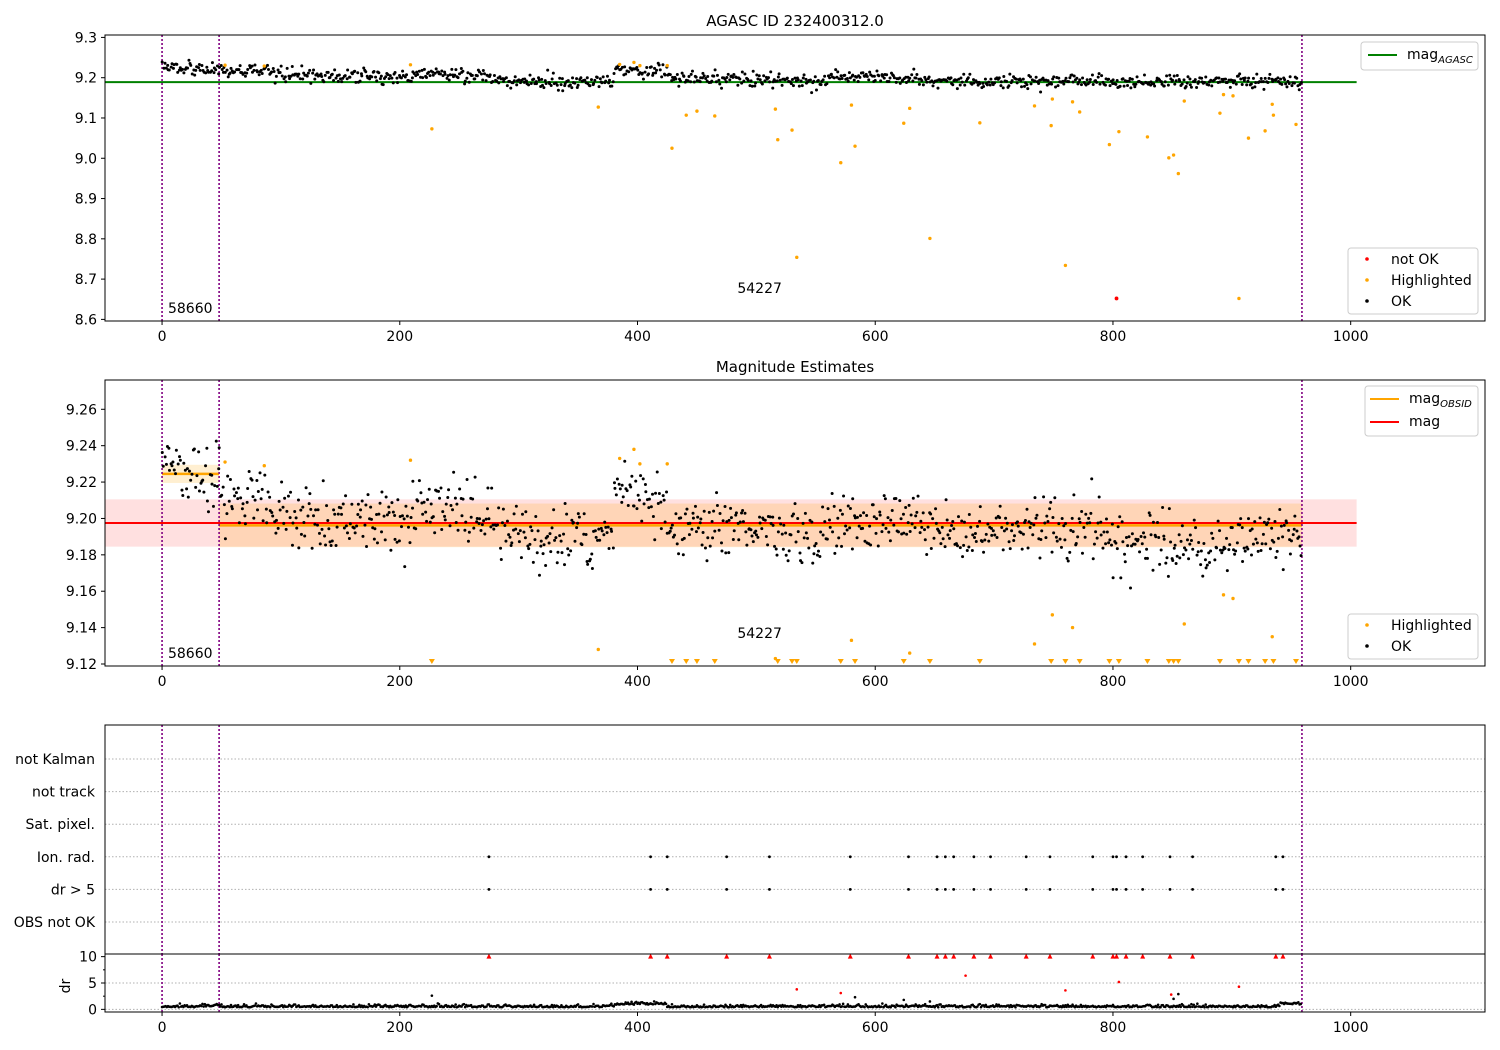 The width and height of the screenshot is (1500, 1050). I want to click on y-tick-label: 9.3, so click(86, 38).